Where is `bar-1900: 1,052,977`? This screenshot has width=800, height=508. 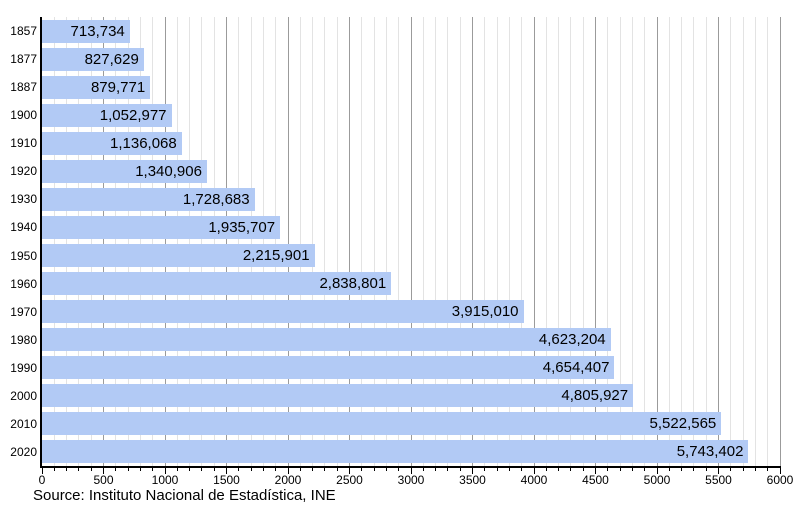
bar-1900: 1,052,977 is located at coordinates (107, 115).